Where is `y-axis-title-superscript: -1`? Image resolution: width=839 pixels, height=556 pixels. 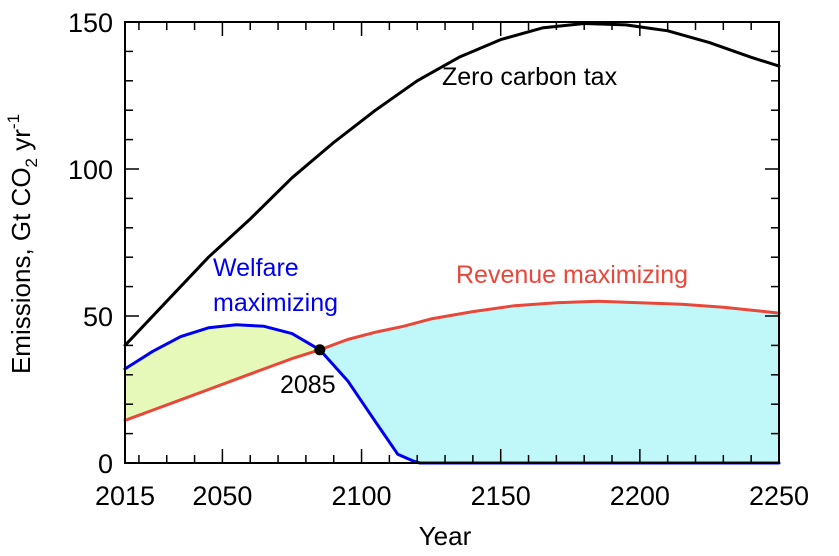
y-axis-title-superscript: -1 is located at coordinates (13, 121).